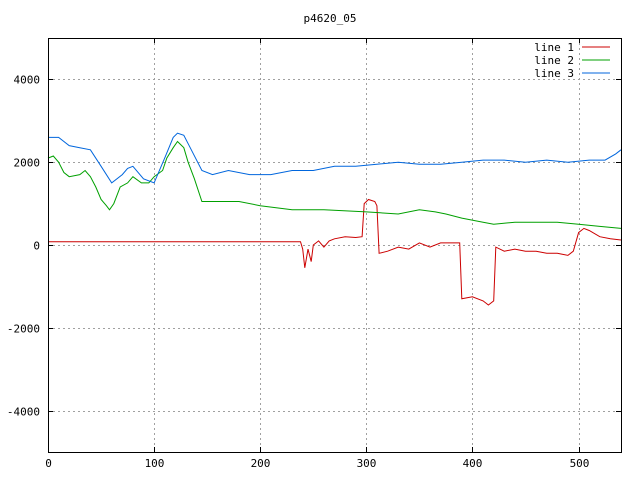  I want to click on legend-label-2: line 2, so click(554, 60).